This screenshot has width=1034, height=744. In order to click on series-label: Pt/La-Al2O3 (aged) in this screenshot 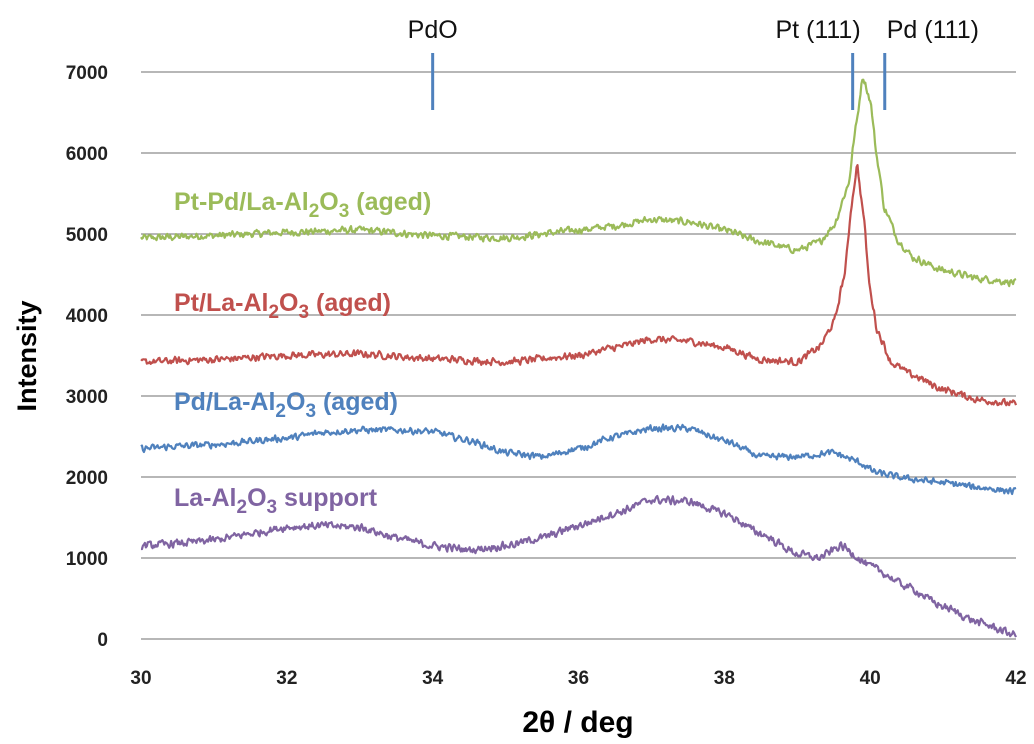, I will do `click(282, 306)`.